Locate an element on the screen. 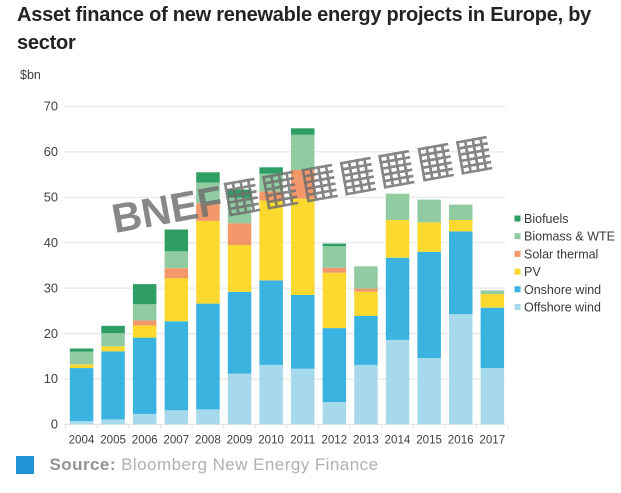 Image resolution: width=621 pixels, height=493 pixels. svg-text: 2017 is located at coordinates (492, 440).